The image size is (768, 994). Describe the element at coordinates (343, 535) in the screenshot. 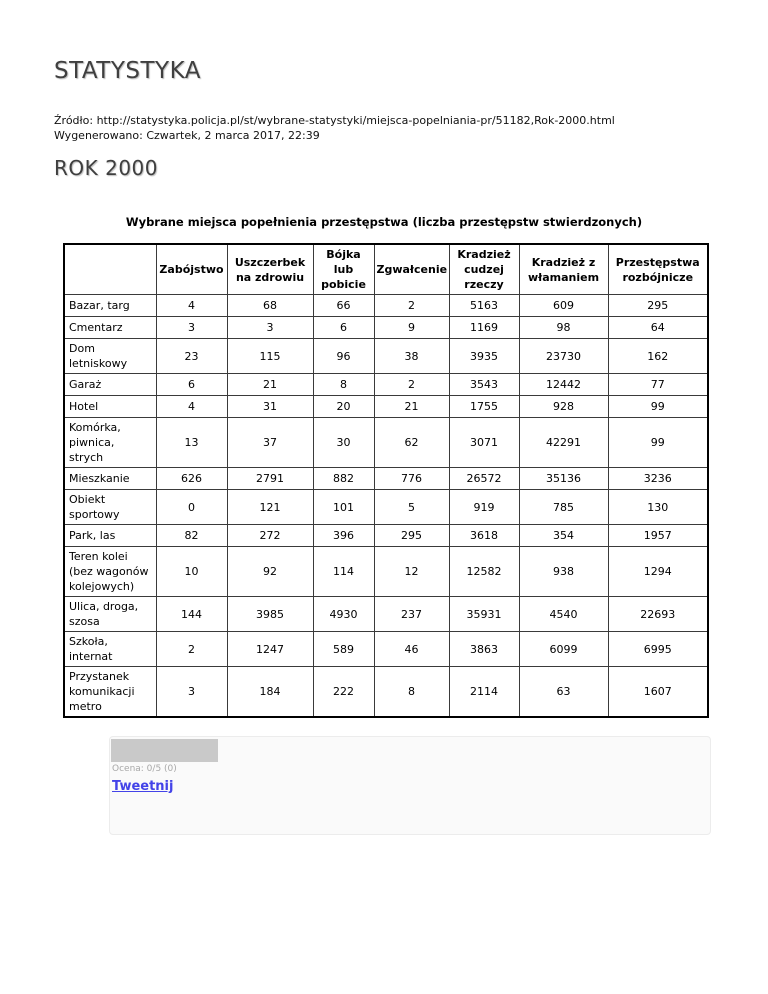

I see `value-cell: 396` at that location.